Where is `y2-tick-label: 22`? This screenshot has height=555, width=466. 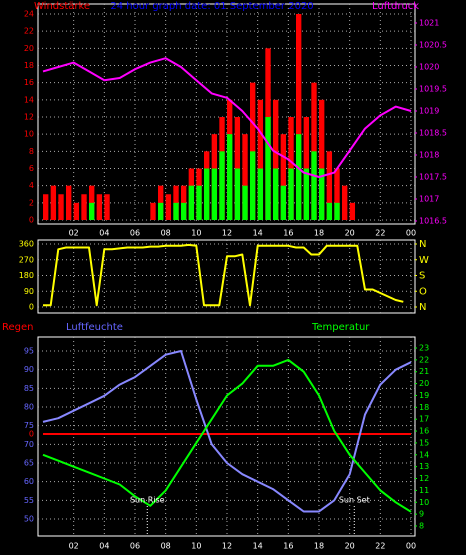
y2-tick-label: 22 is located at coordinates (424, 359).